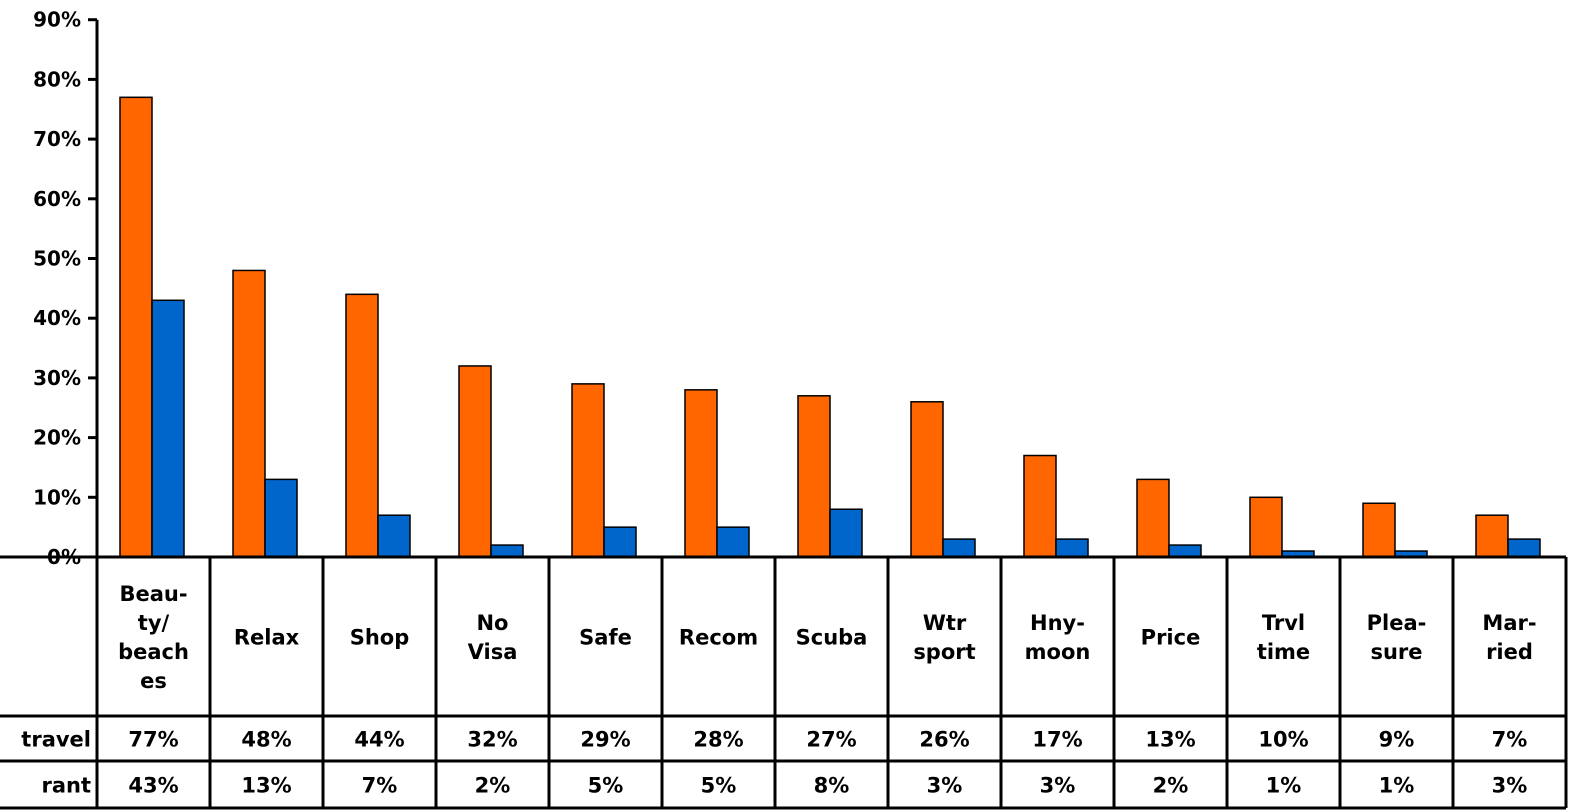 The image size is (1573, 811). What do you see at coordinates (606, 786) in the screenshot?
I see `data-label-rant-4: 5%` at bounding box center [606, 786].